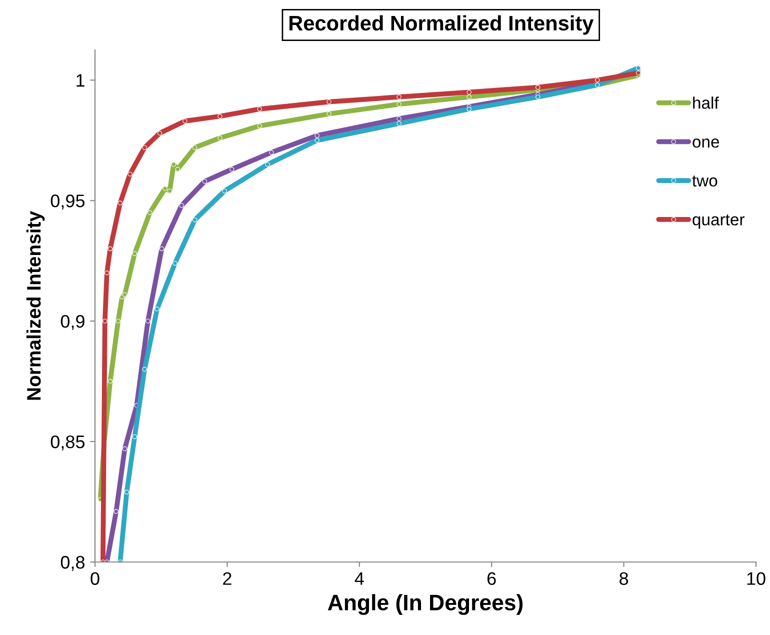 The image size is (770, 635). What do you see at coordinates (441, 25) in the screenshot?
I see `chart-title: Recorded Normalized Intensity` at bounding box center [441, 25].